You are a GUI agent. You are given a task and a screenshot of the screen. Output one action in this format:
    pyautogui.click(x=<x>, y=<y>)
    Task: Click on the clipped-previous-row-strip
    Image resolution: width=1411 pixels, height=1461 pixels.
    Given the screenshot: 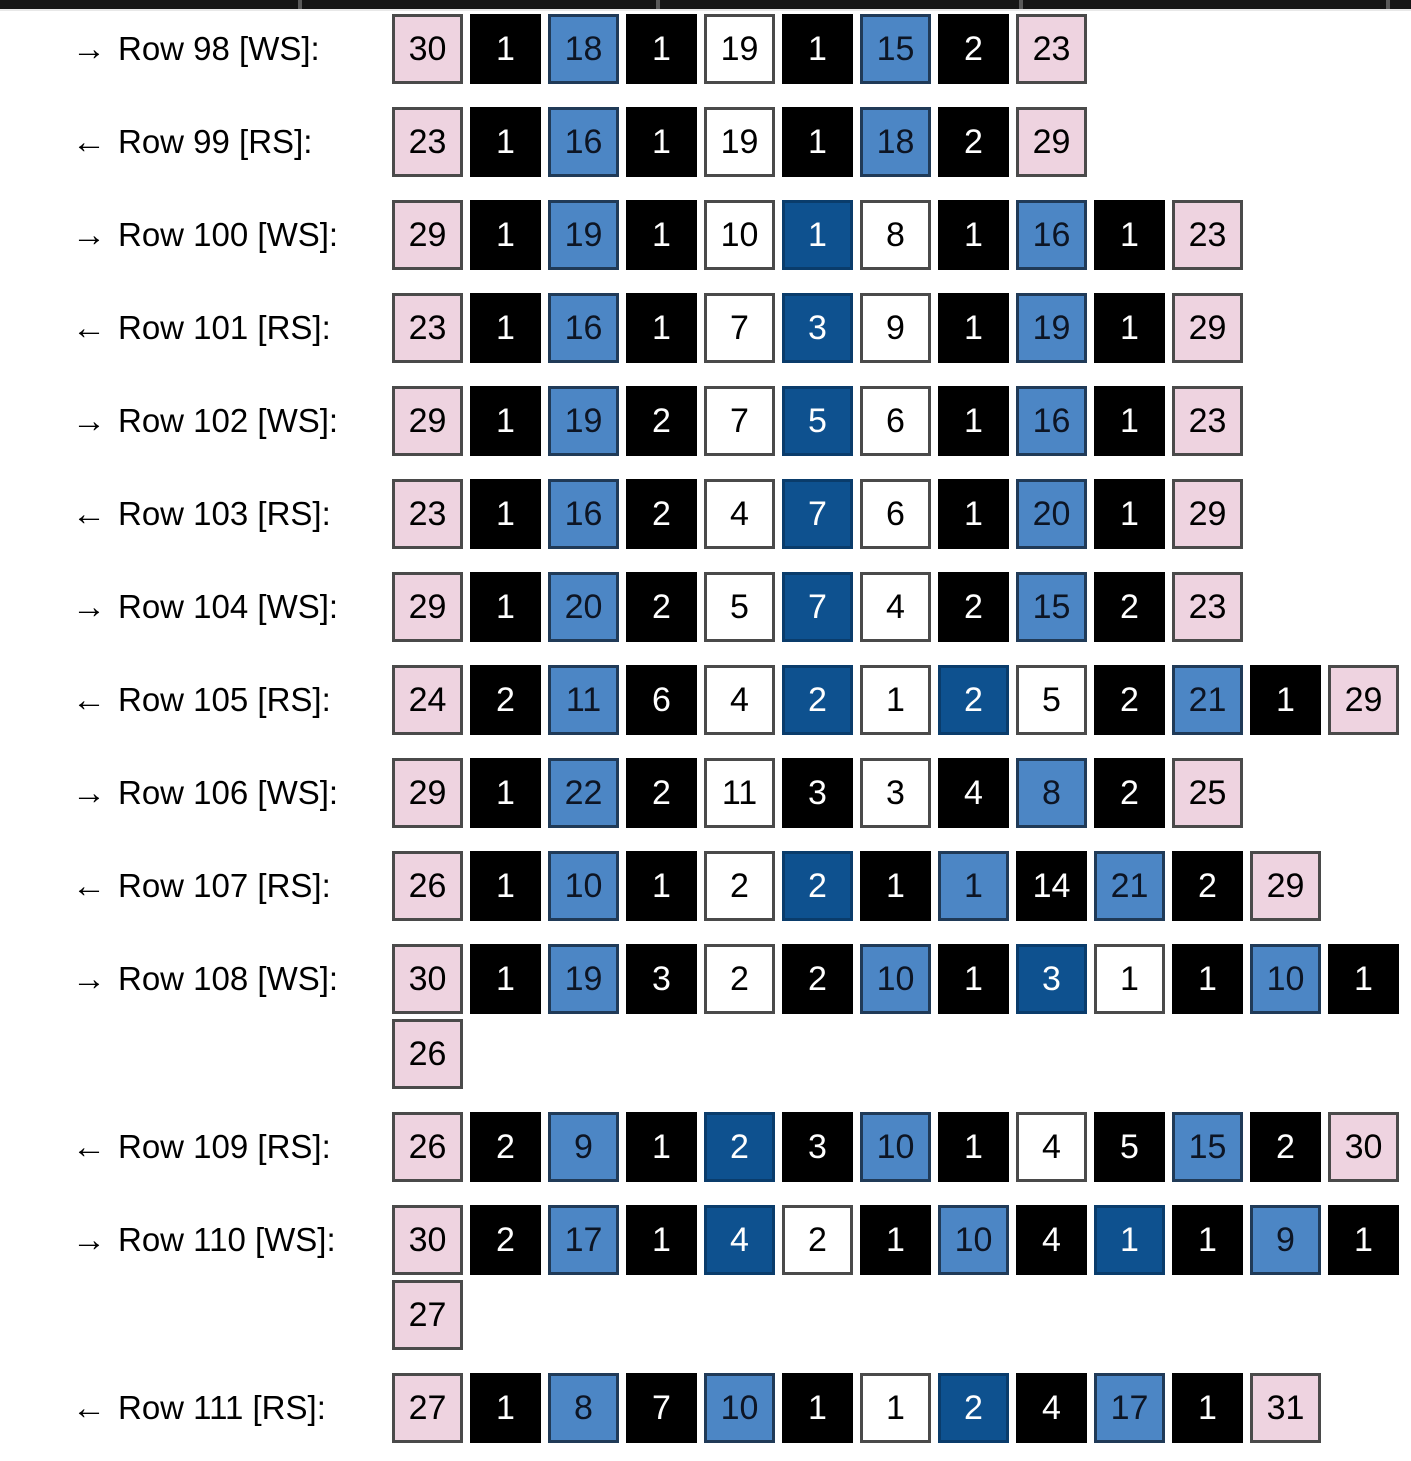 What is the action you would take?
    pyautogui.click(x=705, y=5)
    